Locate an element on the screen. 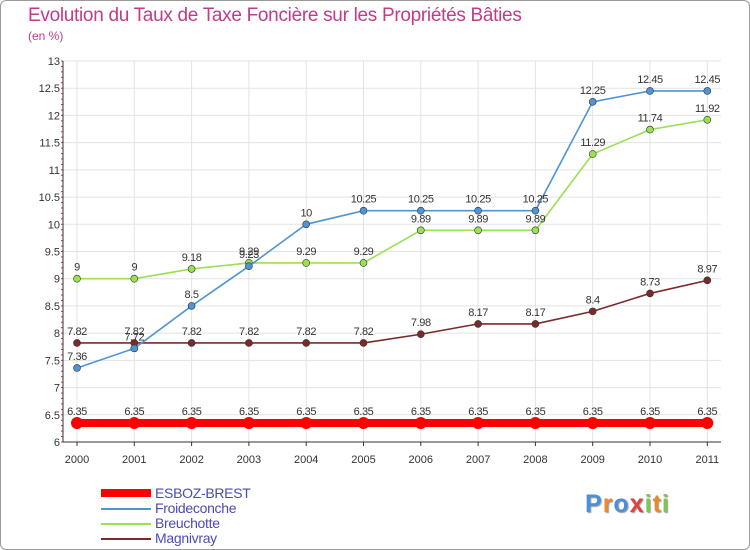  y-tick-label: 7 is located at coordinates (57, 389).